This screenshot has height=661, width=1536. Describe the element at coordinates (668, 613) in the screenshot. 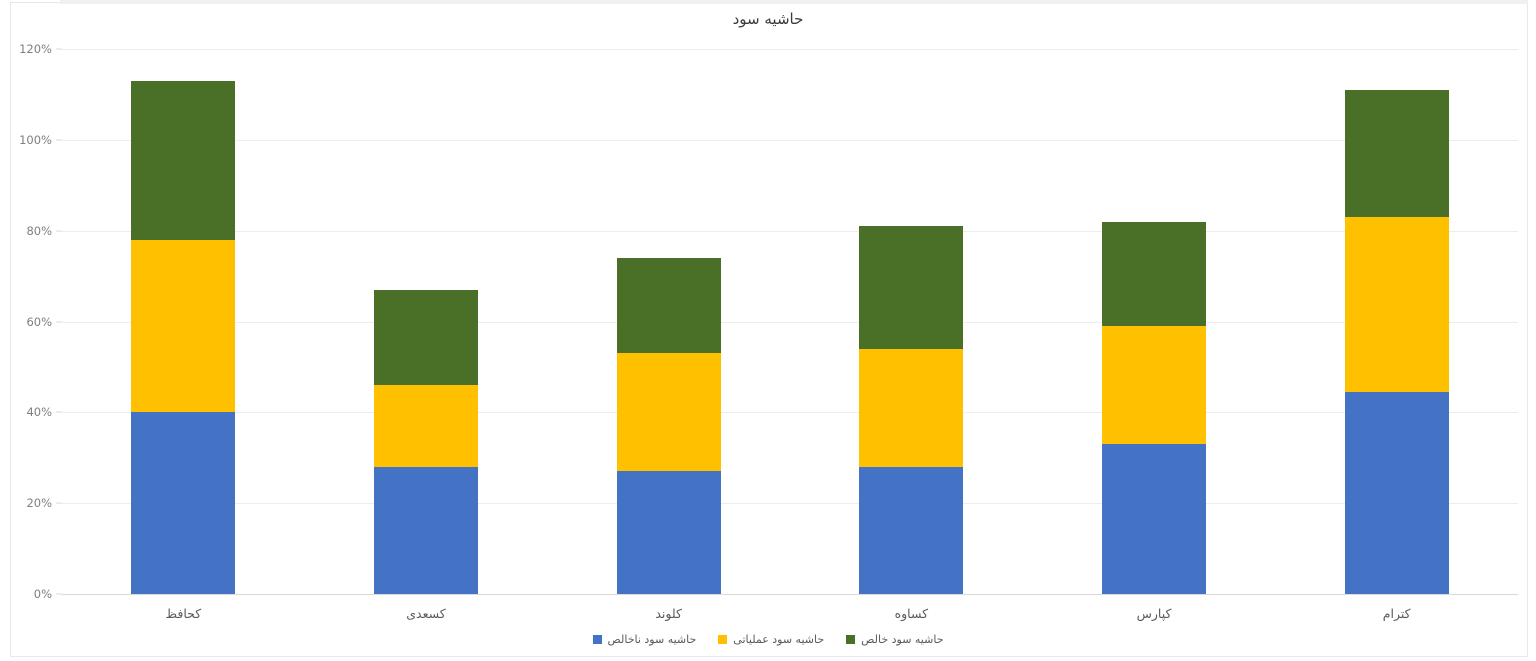

I see `x-axis-tick-label: کلوند` at that location.